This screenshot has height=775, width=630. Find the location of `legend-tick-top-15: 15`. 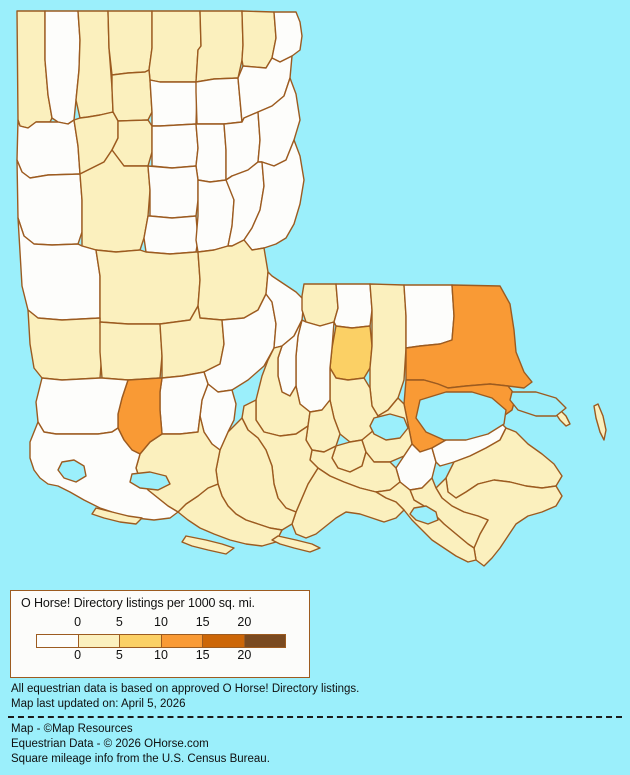

legend-tick-top-15: 15 is located at coordinates (202, 622).